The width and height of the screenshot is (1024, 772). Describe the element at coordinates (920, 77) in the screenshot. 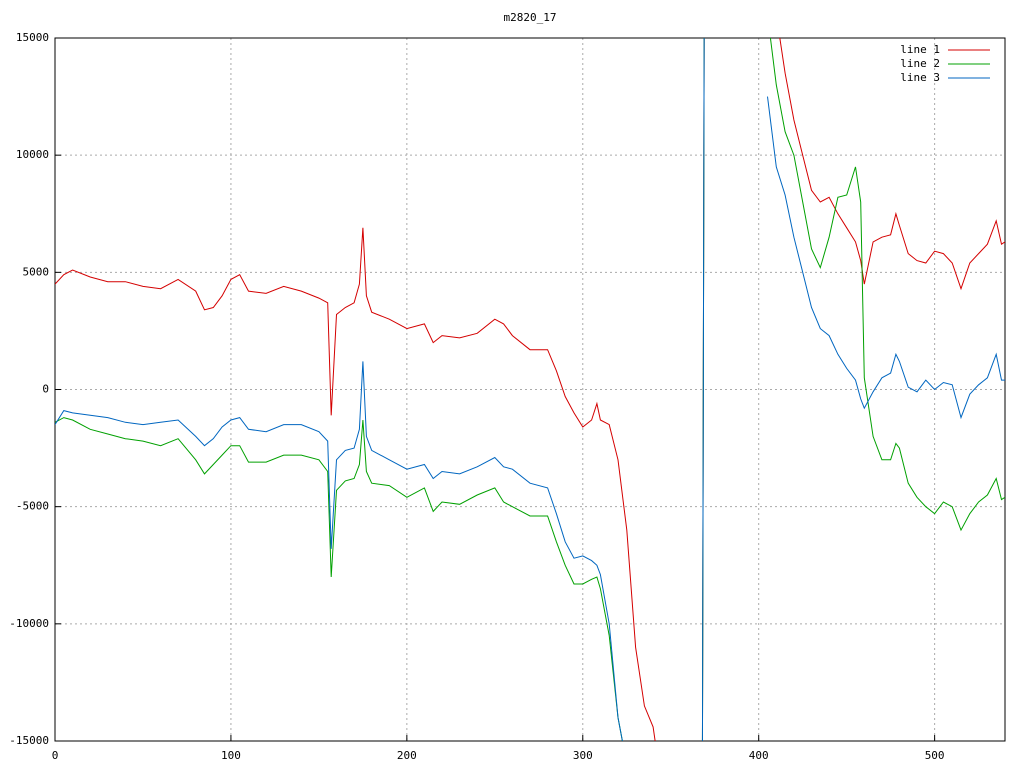

I see `legend-label: line 3` at that location.